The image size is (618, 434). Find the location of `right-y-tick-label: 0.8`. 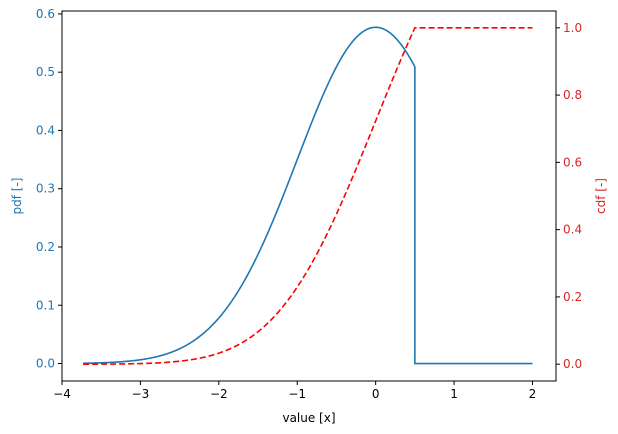

right-y-tick-label: 0.8 is located at coordinates (572, 95).